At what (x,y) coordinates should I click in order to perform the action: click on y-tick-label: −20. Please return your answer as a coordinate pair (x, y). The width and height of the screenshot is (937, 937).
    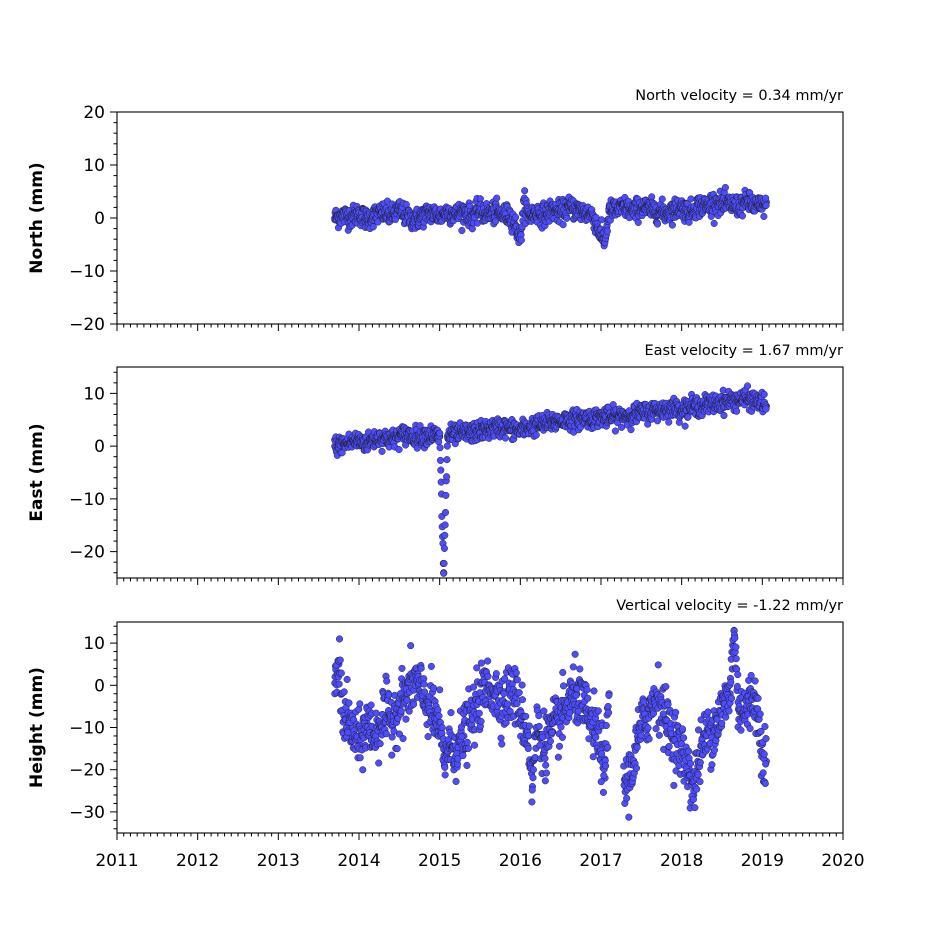
    Looking at the image, I should click on (87, 553).